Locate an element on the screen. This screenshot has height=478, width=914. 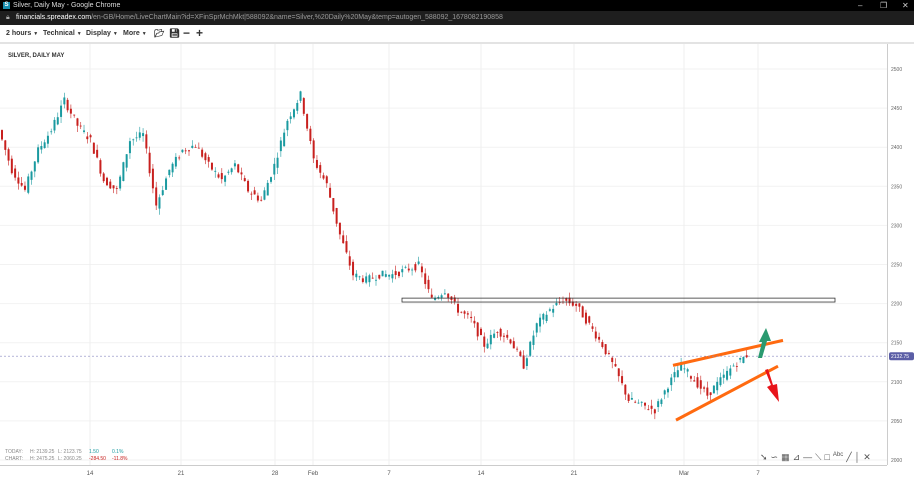
x-tick-label: Feb is located at coordinates (313, 474).